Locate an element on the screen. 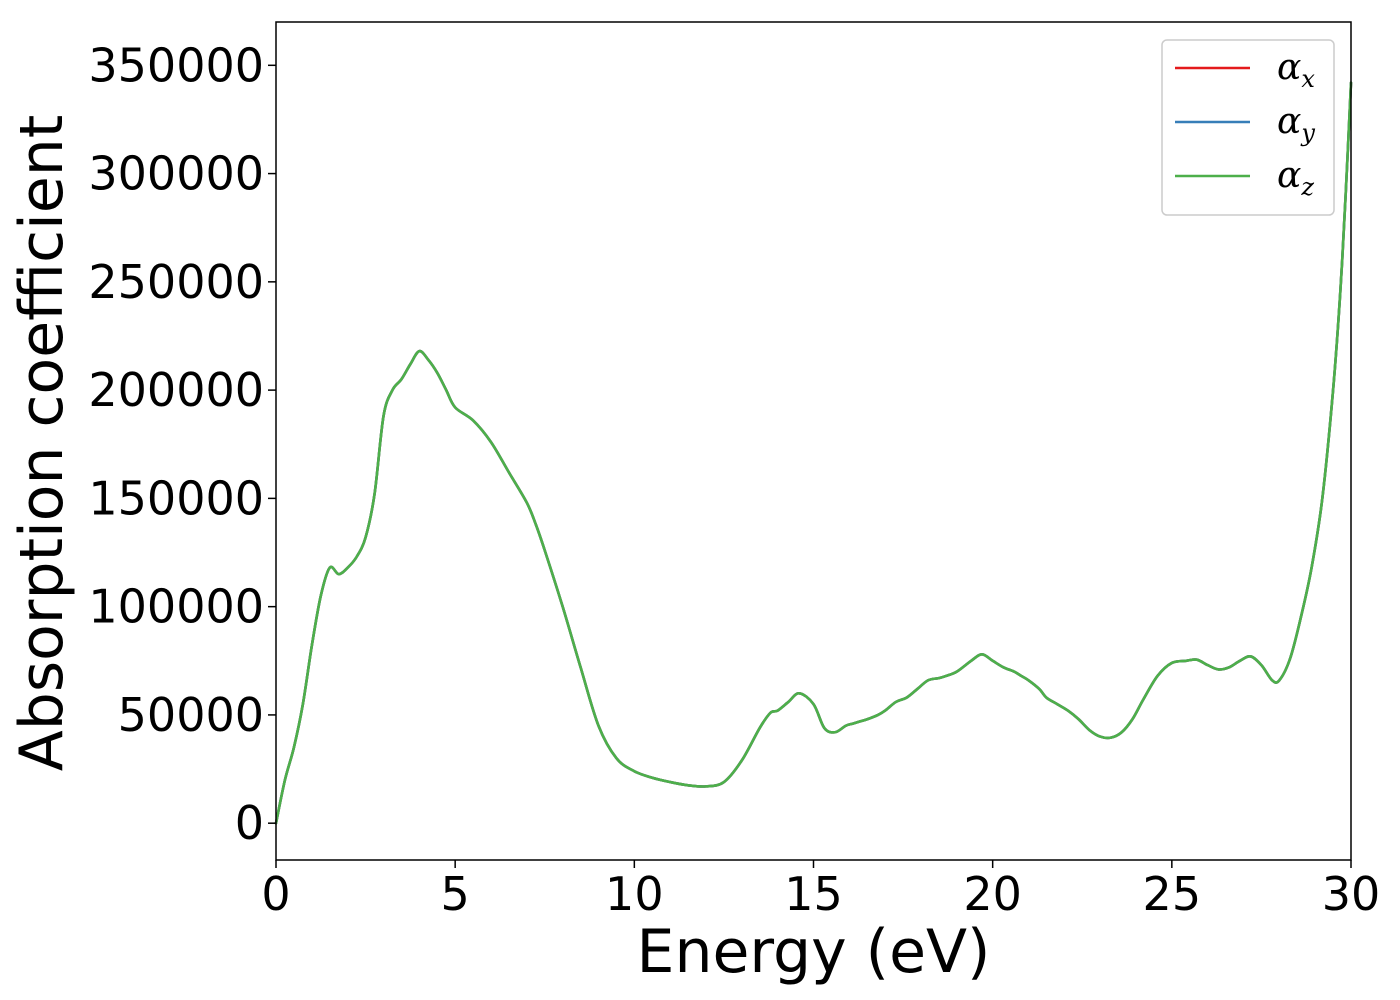 The width and height of the screenshot is (1400, 1000). x-axis-label: Energy (eV) is located at coordinates (814, 952).